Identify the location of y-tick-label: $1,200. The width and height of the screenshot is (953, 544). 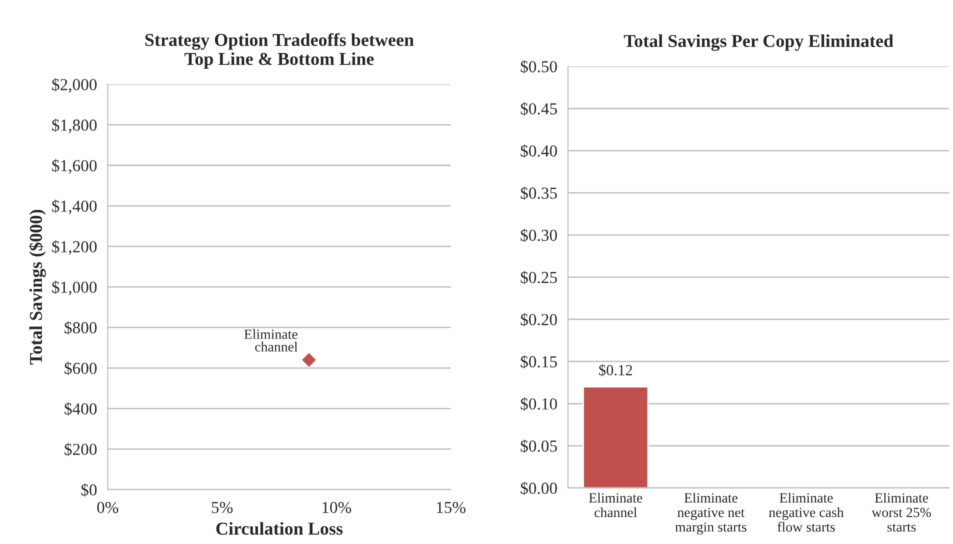
(74, 247).